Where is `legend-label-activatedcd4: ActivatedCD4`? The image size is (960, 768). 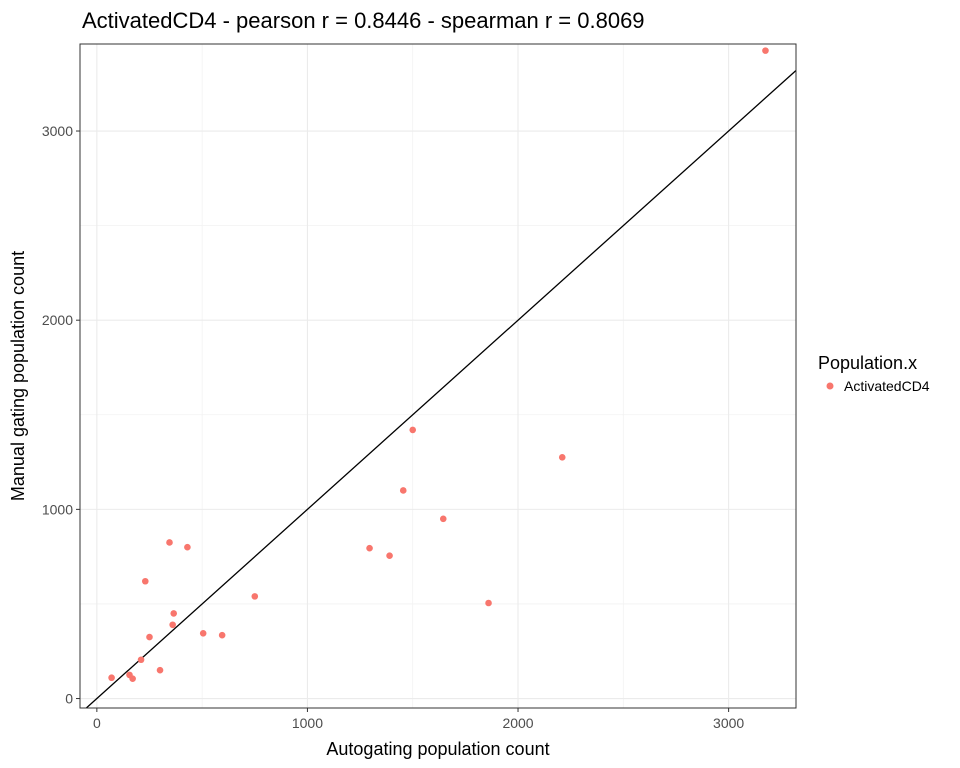 legend-label-activatedcd4: ActivatedCD4 is located at coordinates (887, 386).